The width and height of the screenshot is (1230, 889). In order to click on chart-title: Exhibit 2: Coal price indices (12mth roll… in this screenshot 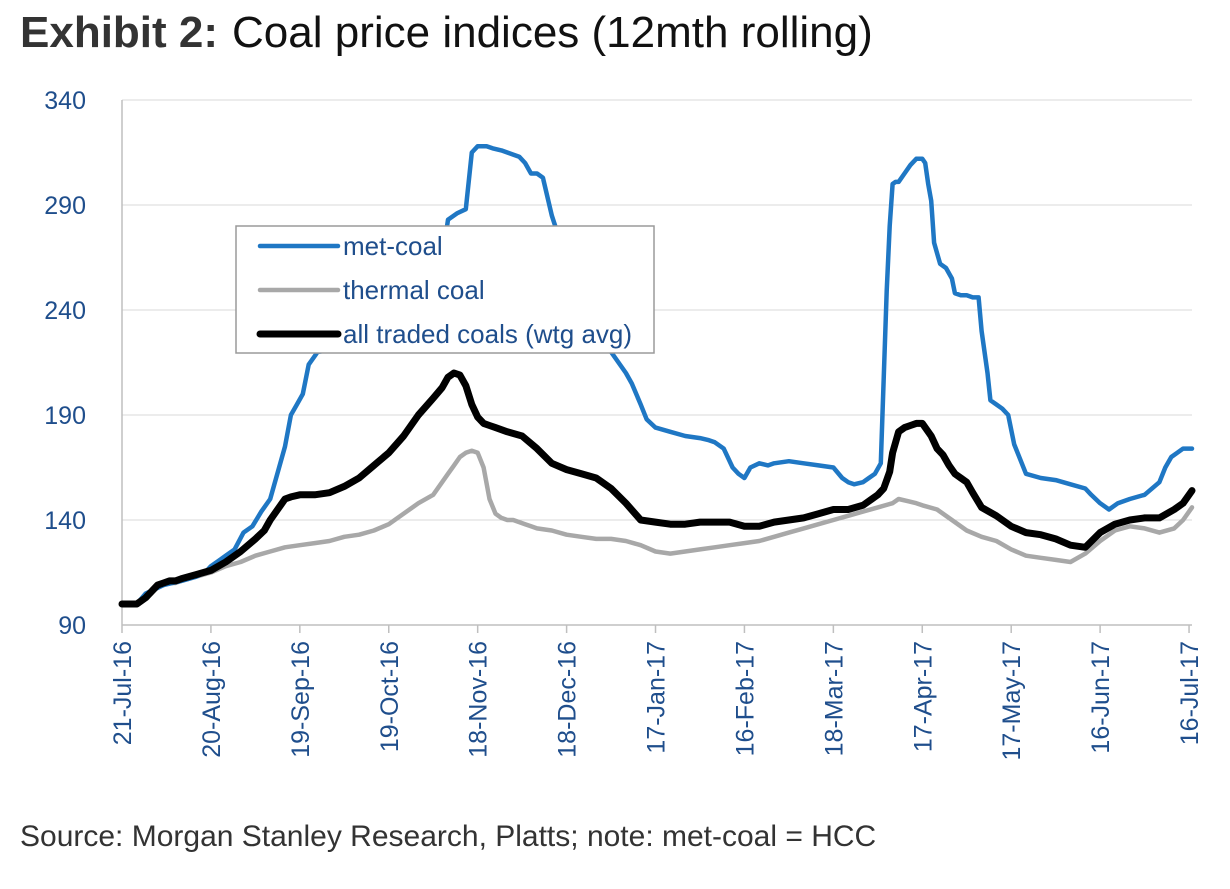, I will do `click(446, 33)`.